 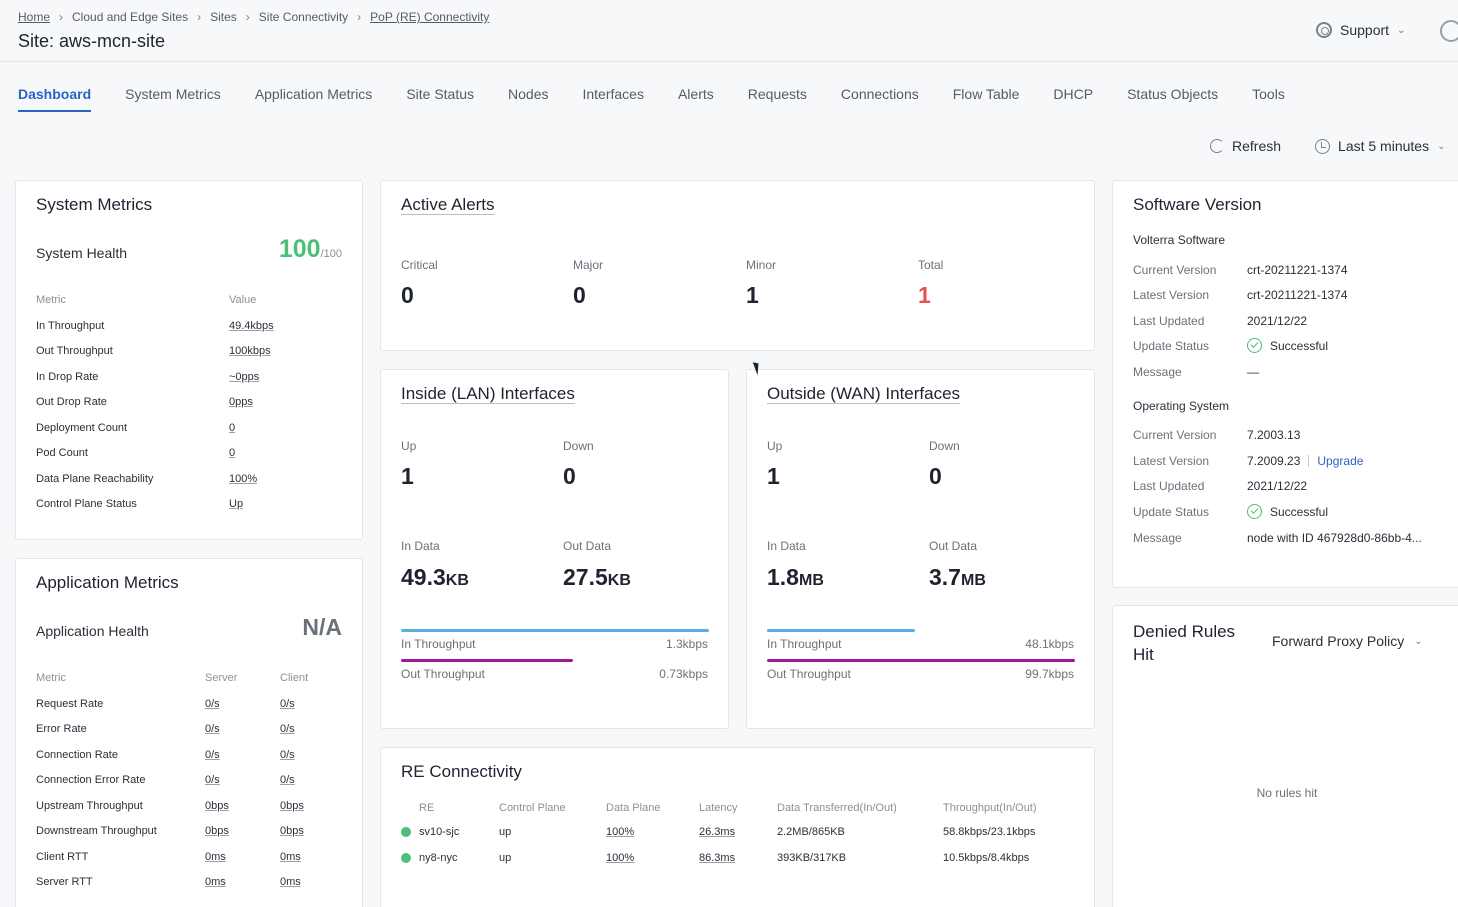 What do you see at coordinates (775, 446) in the screenshot?
I see `wan-up-label: Up` at bounding box center [775, 446].